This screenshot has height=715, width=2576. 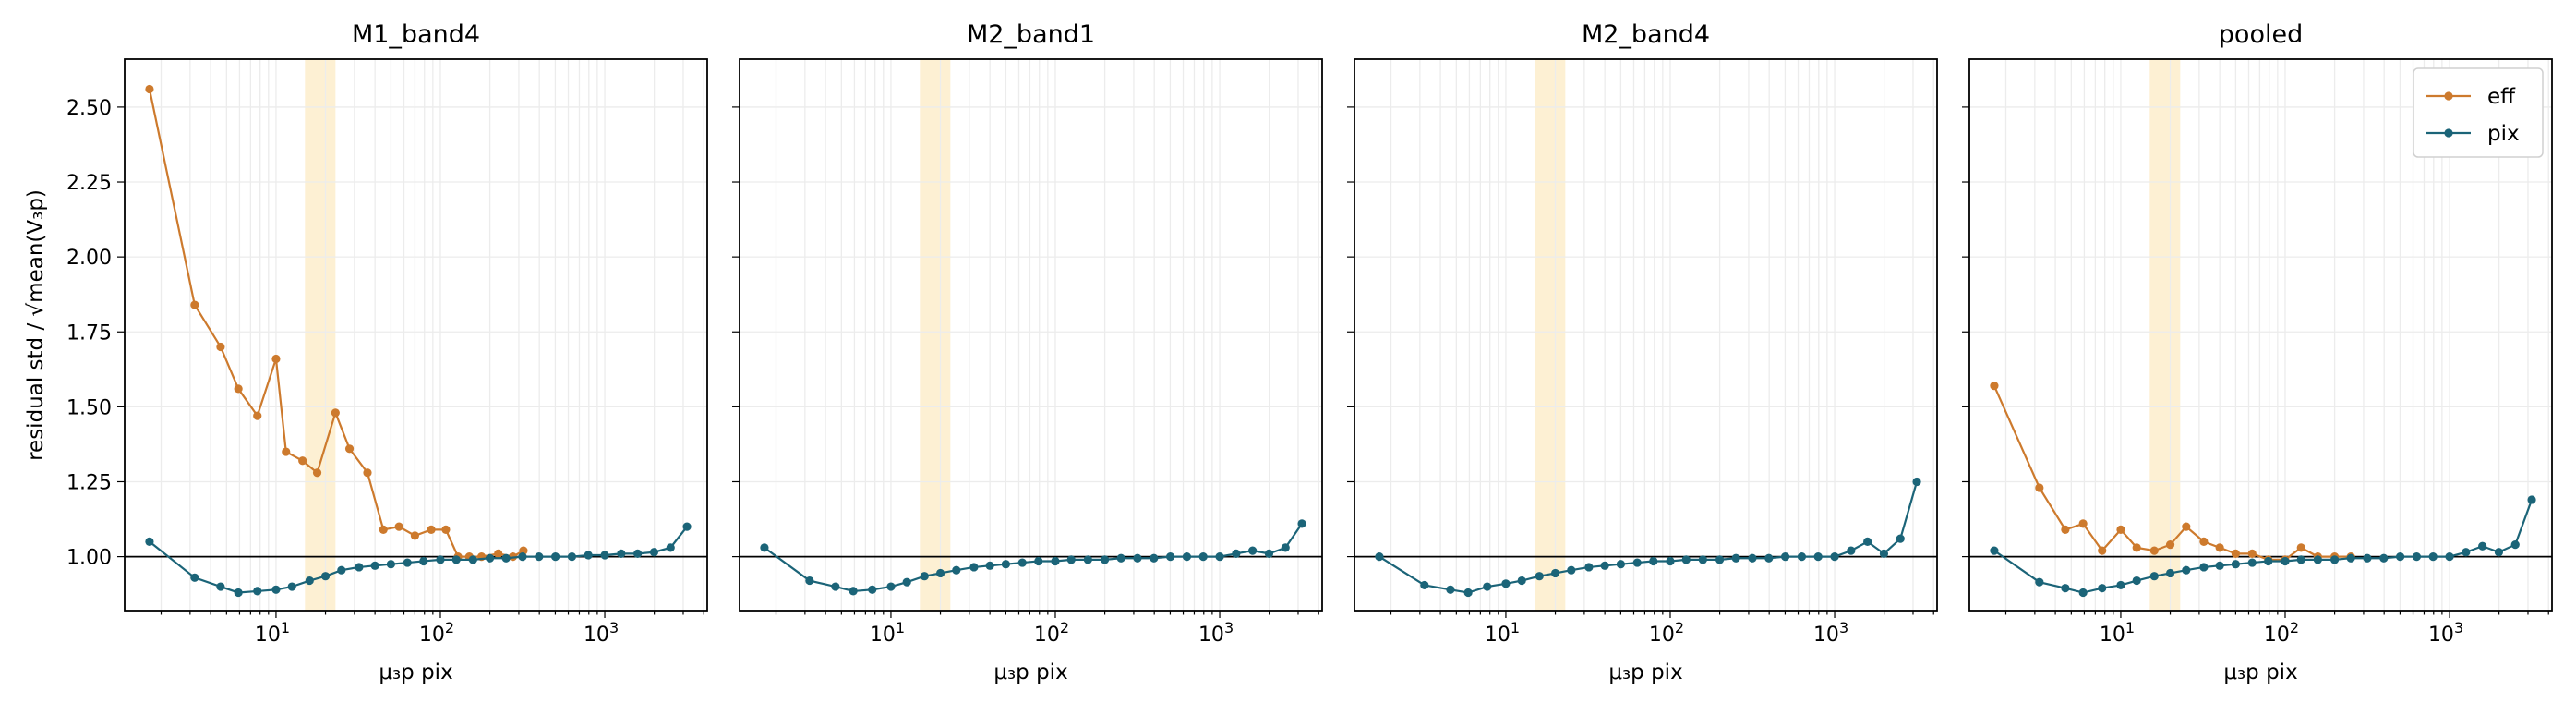 I want to click on legend-box, so click(x=2478, y=112).